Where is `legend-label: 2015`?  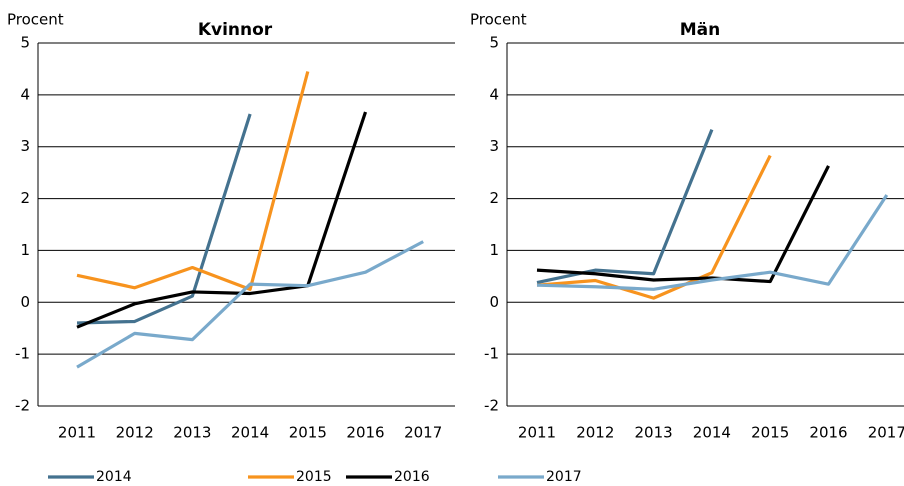 legend-label: 2015 is located at coordinates (314, 477).